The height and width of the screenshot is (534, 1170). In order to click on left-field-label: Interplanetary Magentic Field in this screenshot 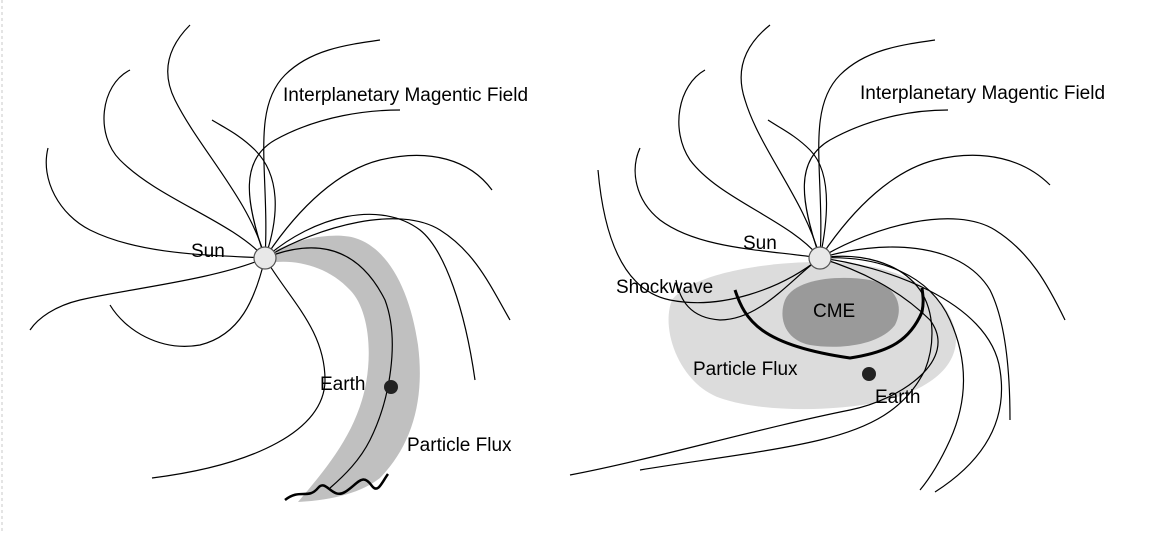, I will do `click(405, 95)`.